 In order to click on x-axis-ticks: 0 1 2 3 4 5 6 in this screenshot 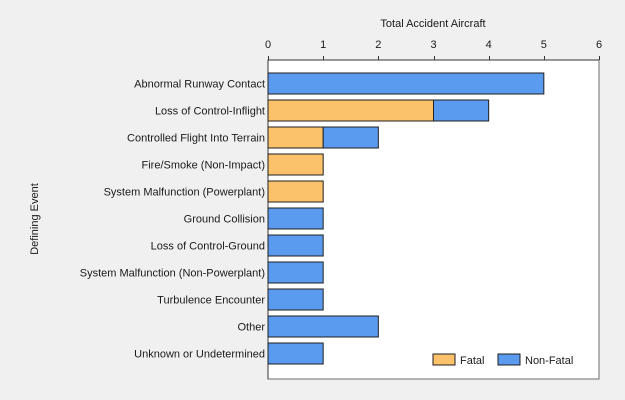, I will do `click(433, 49)`.